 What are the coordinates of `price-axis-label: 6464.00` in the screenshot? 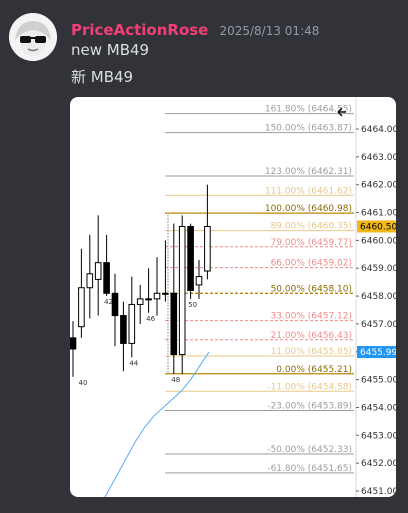 It's located at (378, 130).